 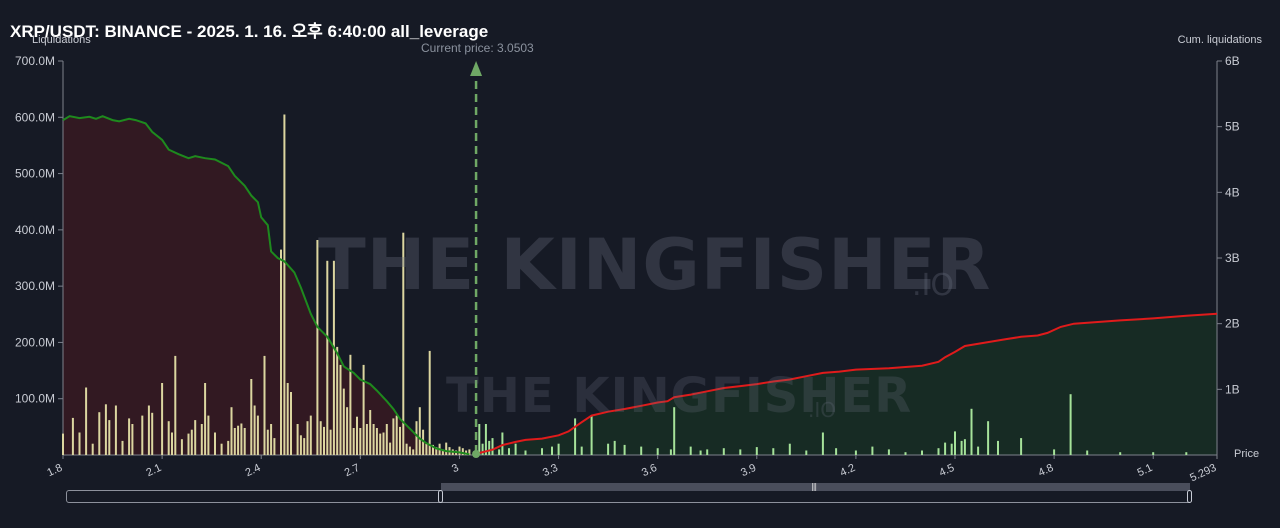 What do you see at coordinates (946, 470) in the screenshot?
I see `x-tick-label: 4.5` at bounding box center [946, 470].